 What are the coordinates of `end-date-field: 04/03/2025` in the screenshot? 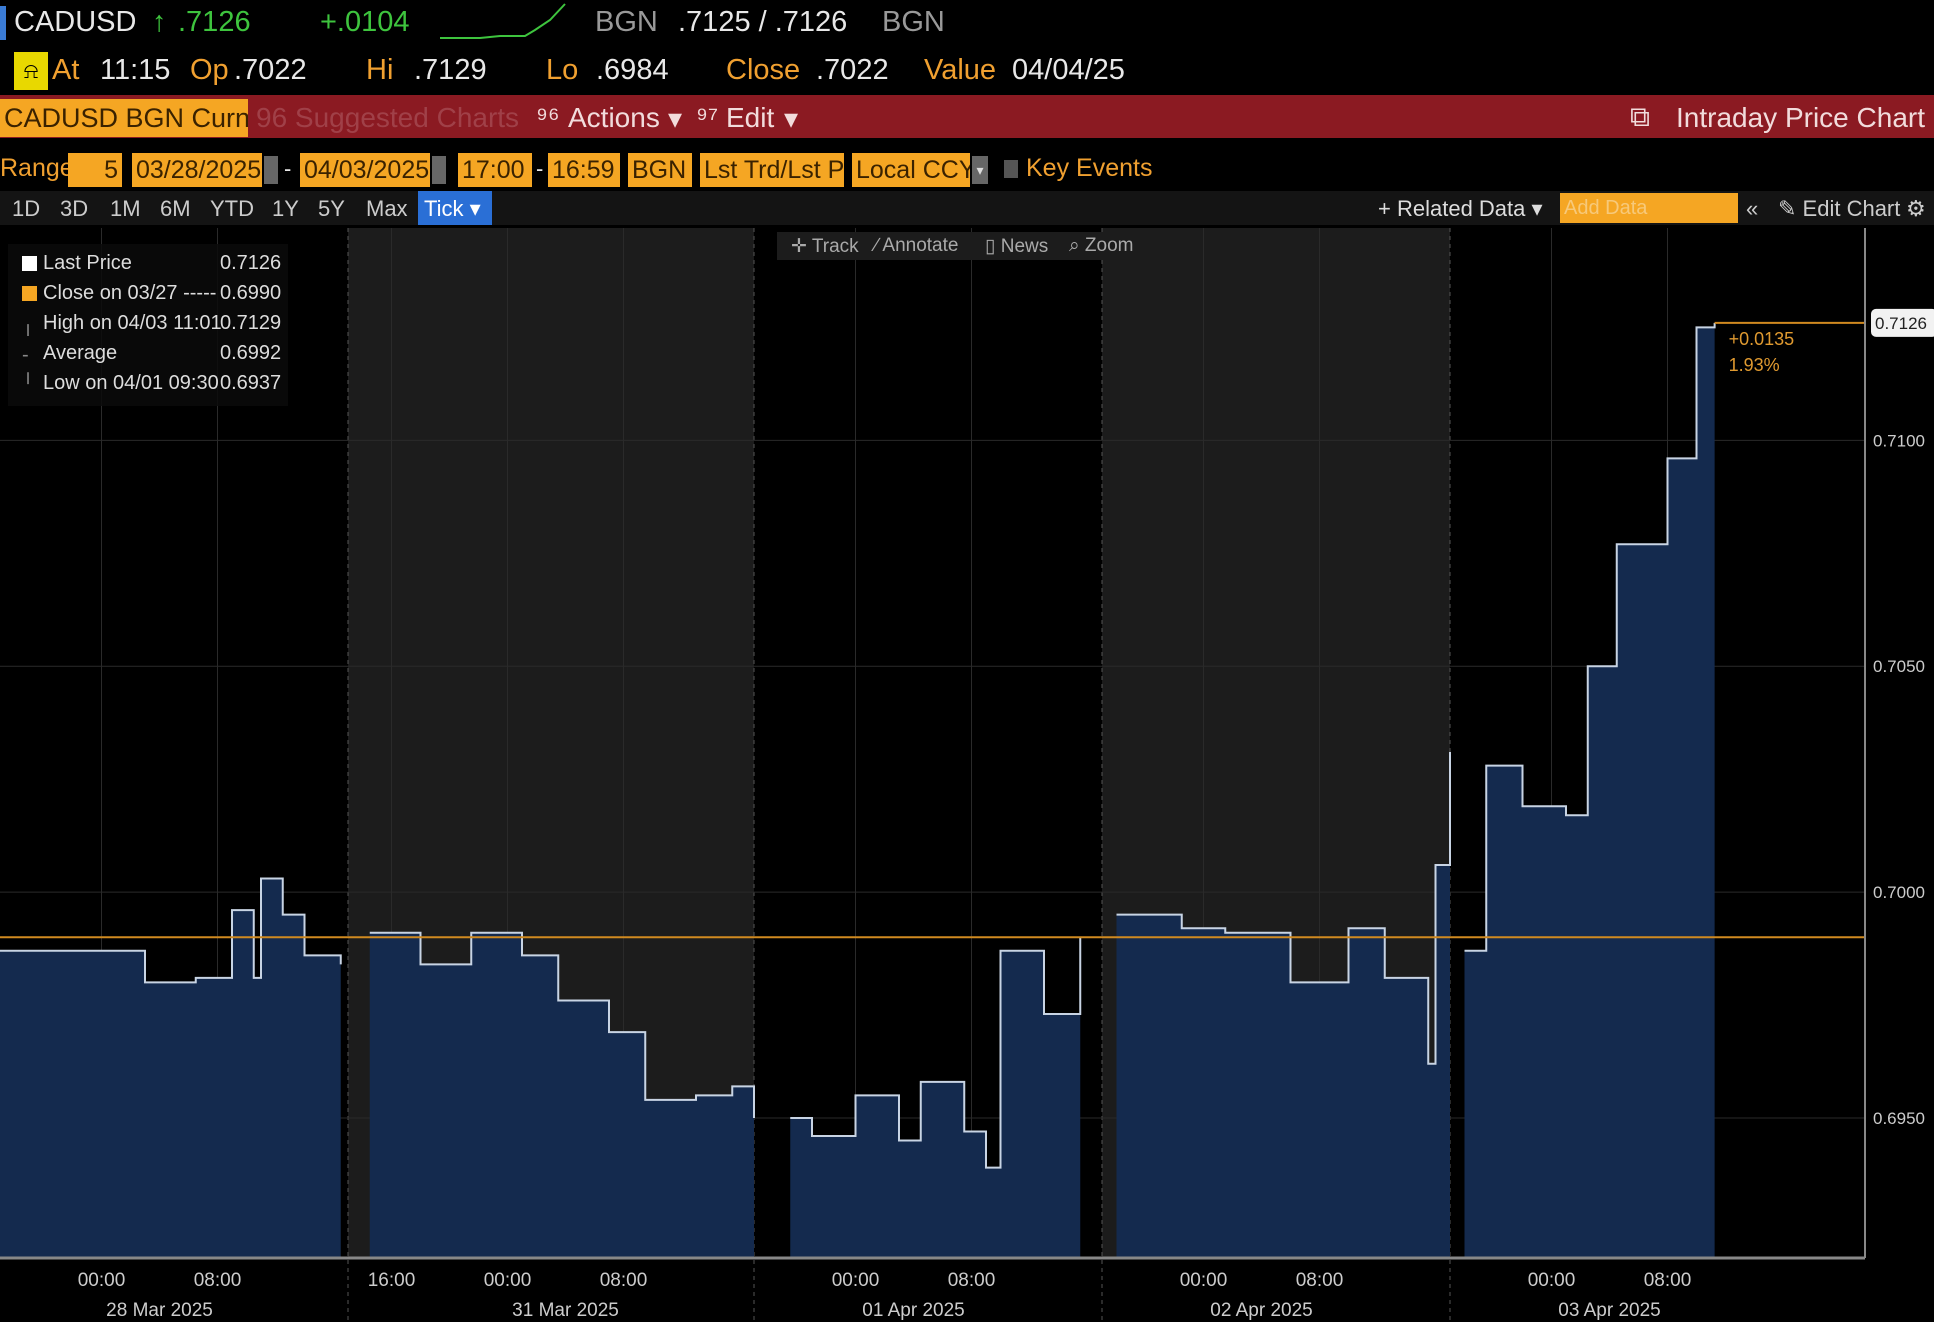 It's located at (365, 170).